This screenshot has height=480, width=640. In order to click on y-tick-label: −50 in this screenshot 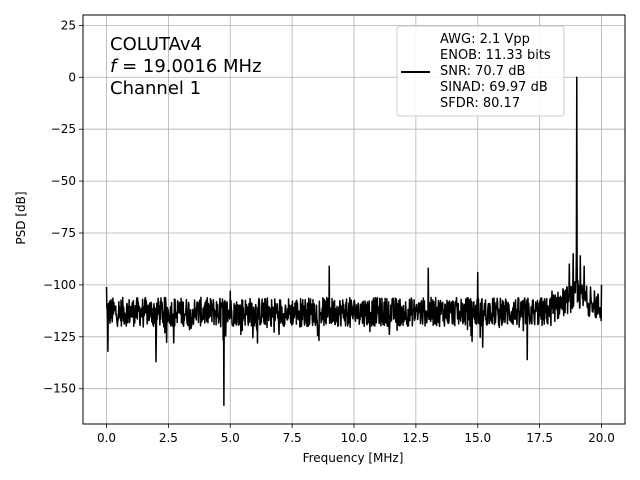, I will do `click(63, 181)`.